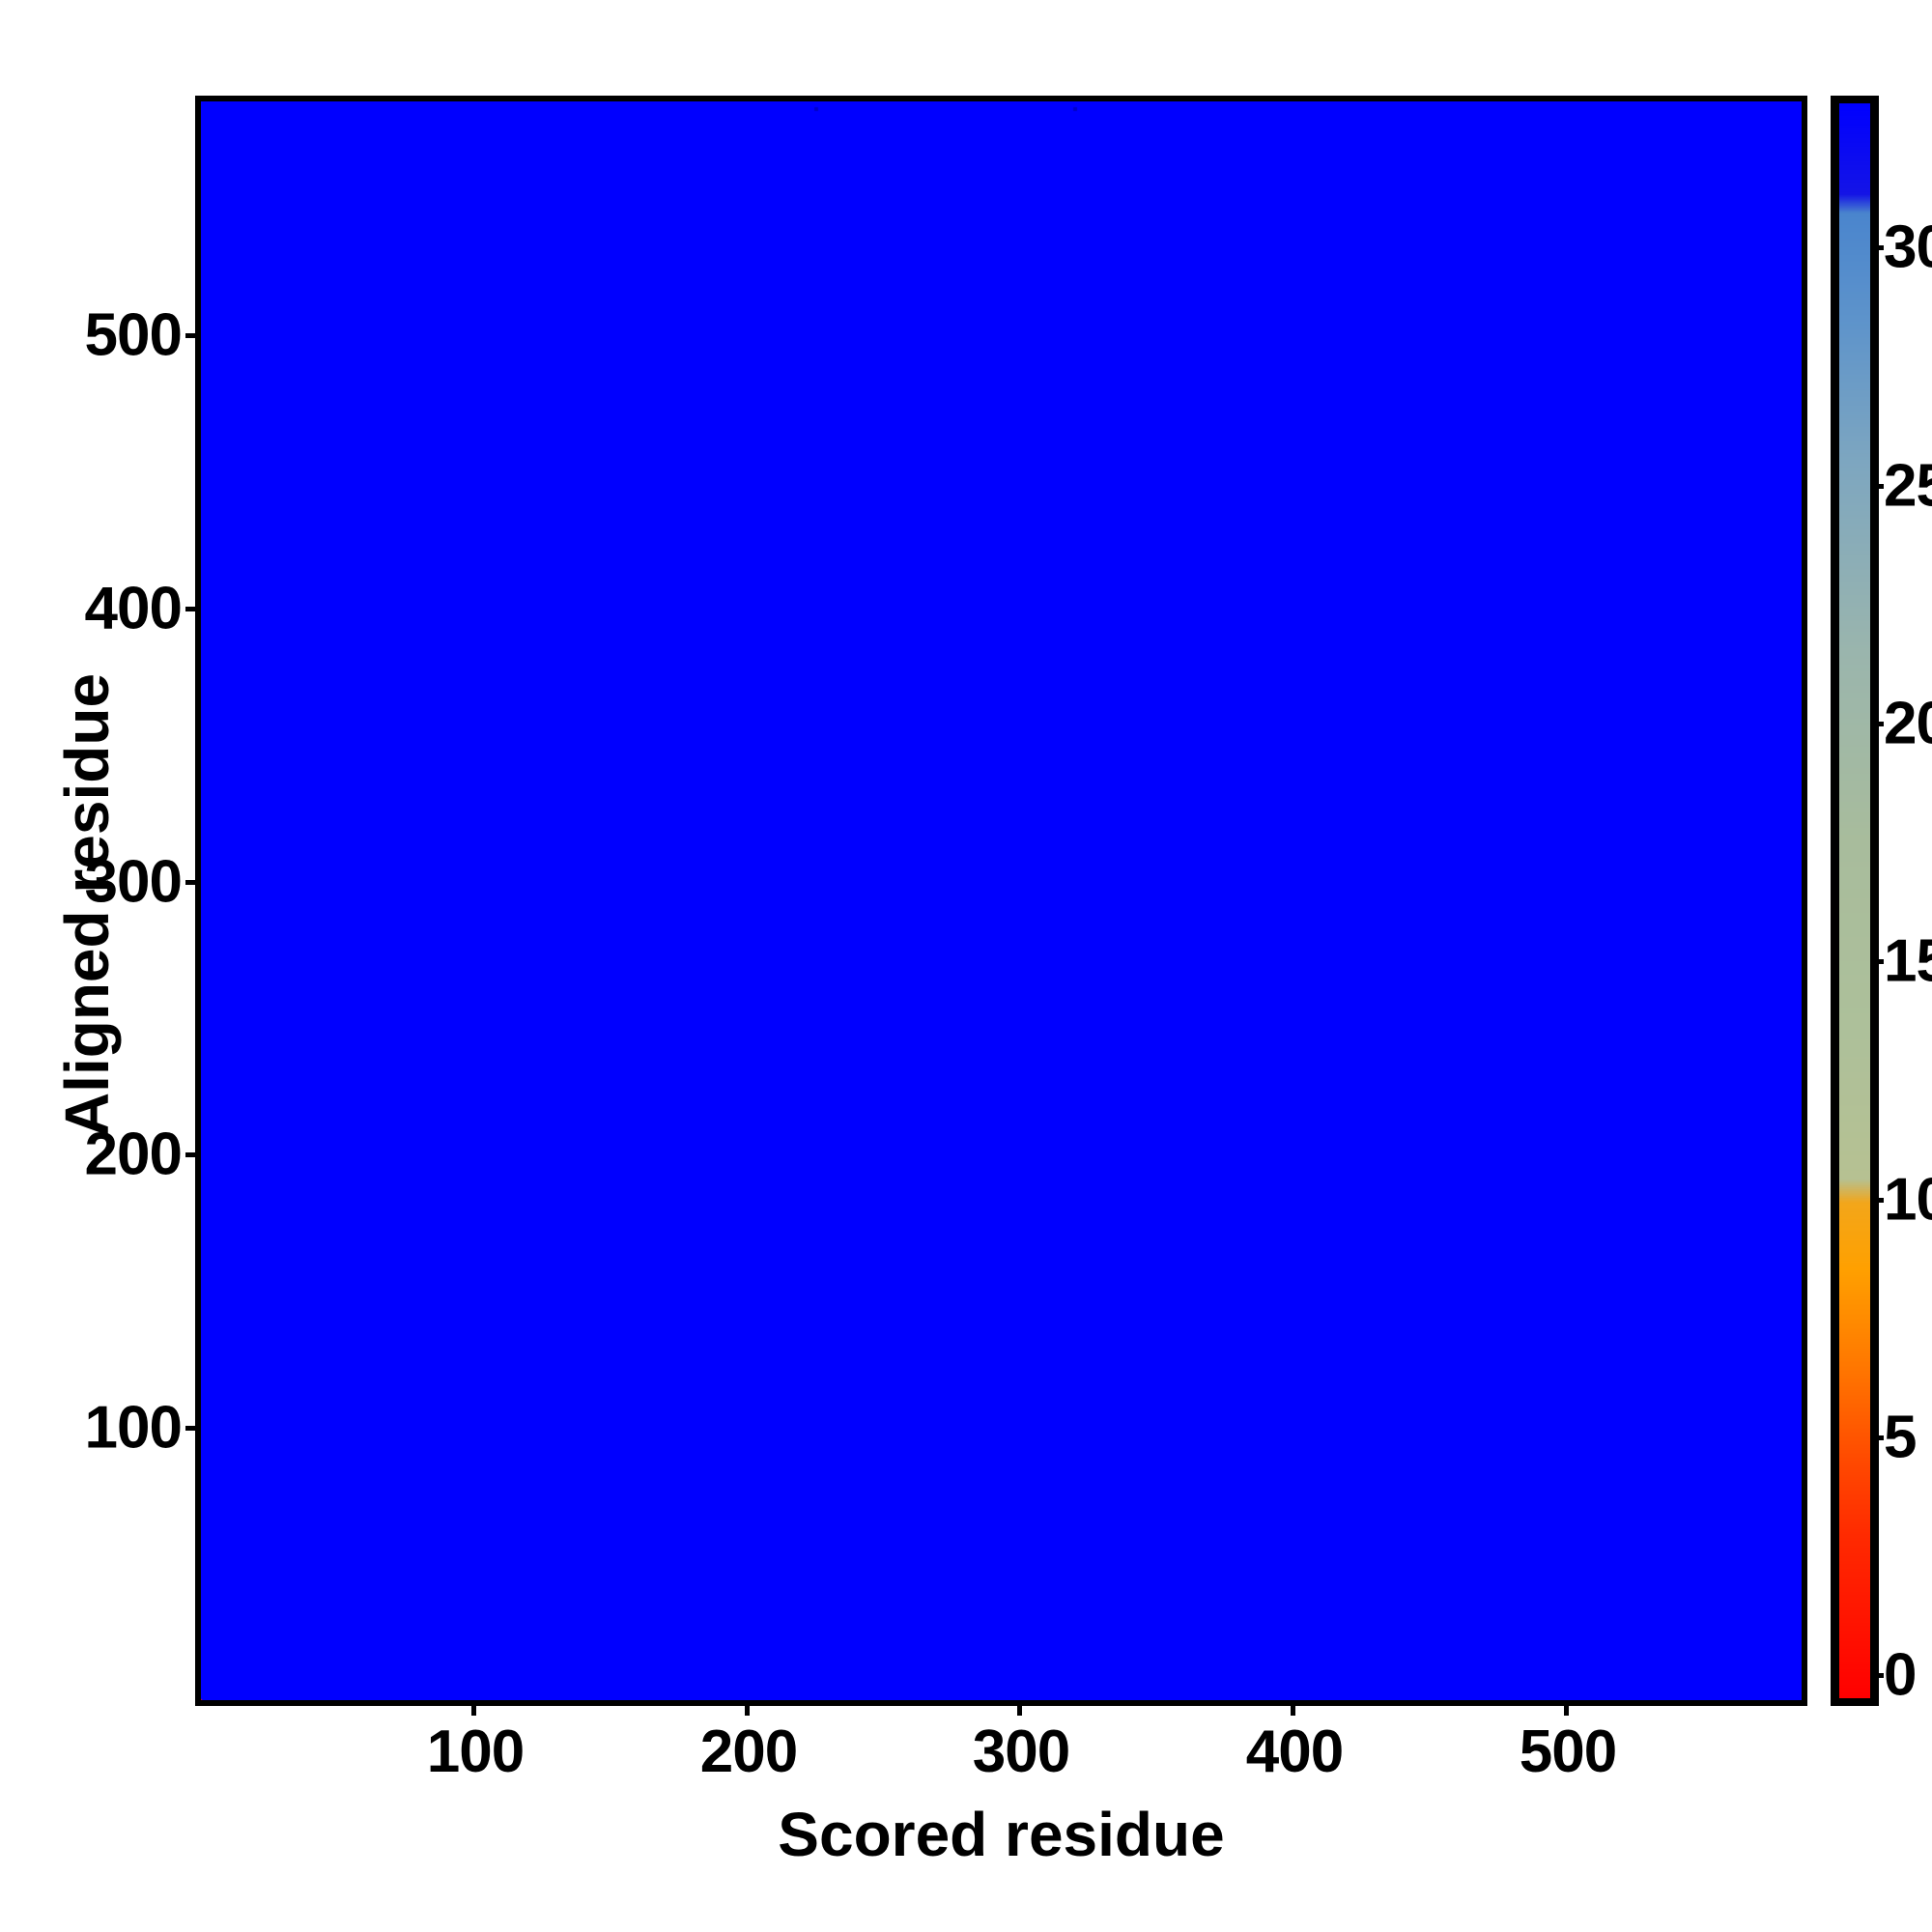  I want to click on colorbar-label-15: 15, so click(1908, 961).